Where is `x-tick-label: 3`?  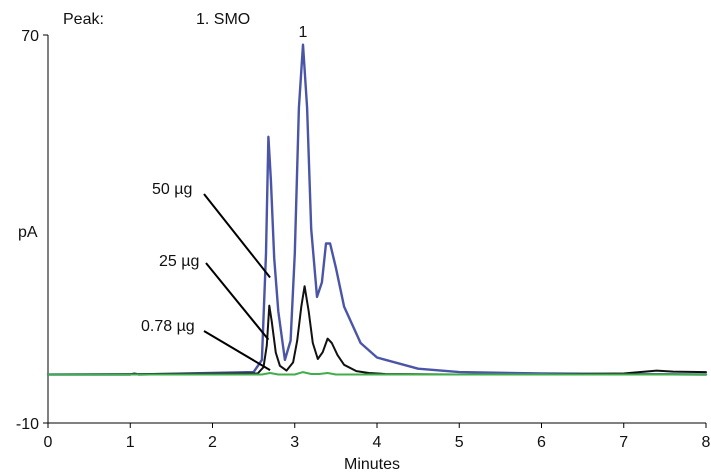
x-tick-label: 3 is located at coordinates (294, 442).